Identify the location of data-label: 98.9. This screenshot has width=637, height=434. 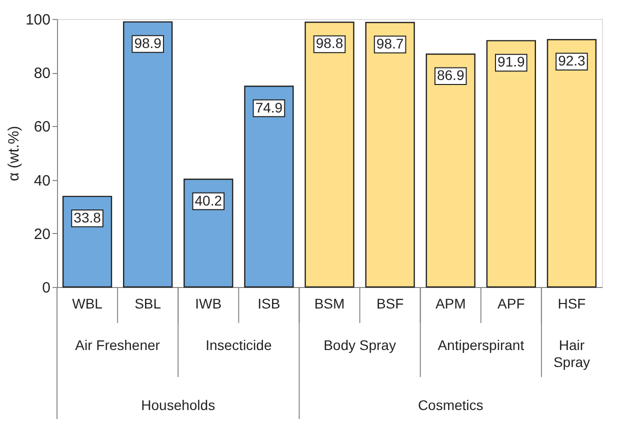
(148, 42).